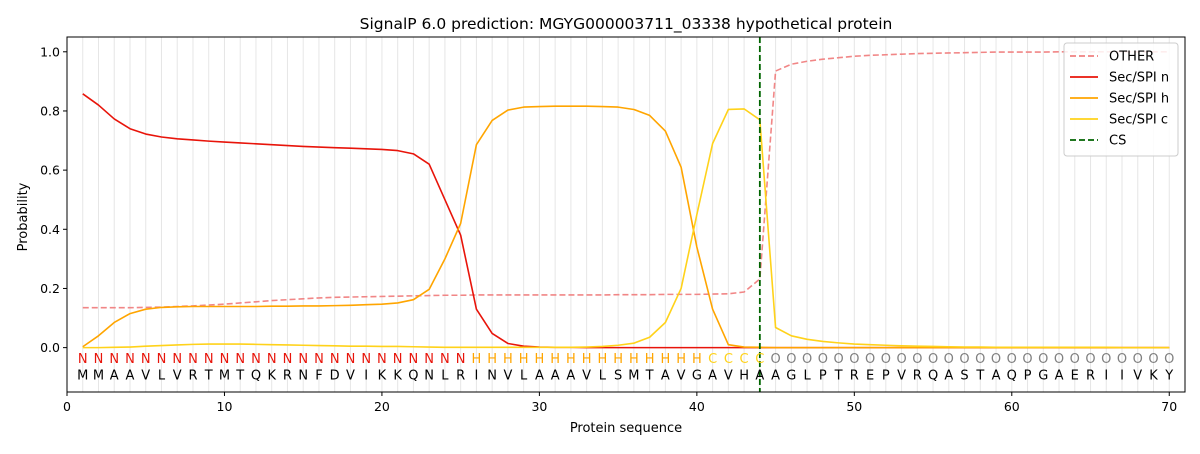 This screenshot has height=454, width=1200. What do you see at coordinates (697, 406) in the screenshot?
I see `x-tick-label: 40` at bounding box center [697, 406].